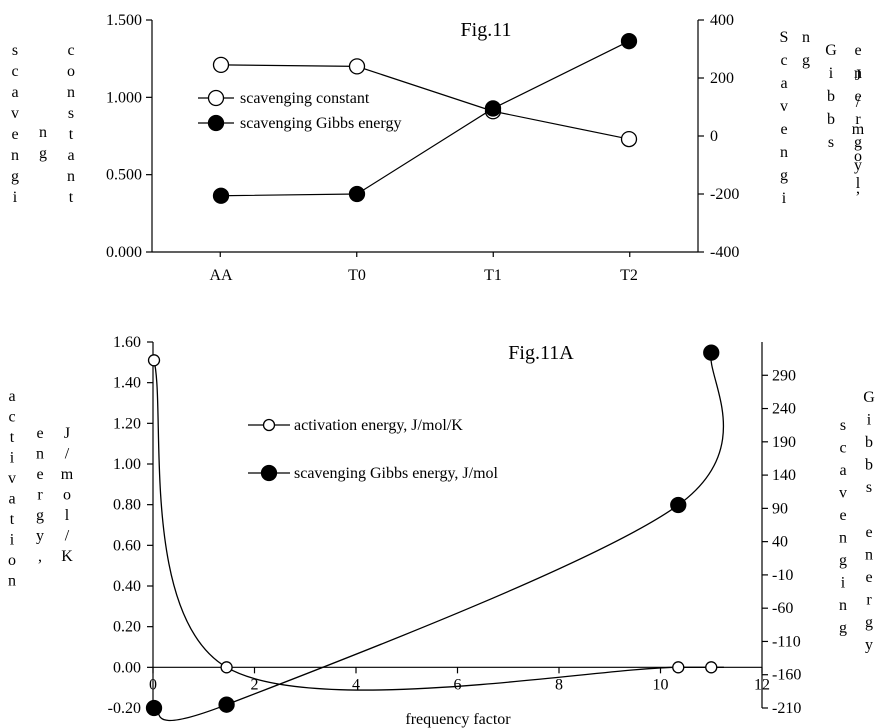 The height and width of the screenshot is (728, 875). I want to click on y-label-col-2b-char: r, so click(40, 495).